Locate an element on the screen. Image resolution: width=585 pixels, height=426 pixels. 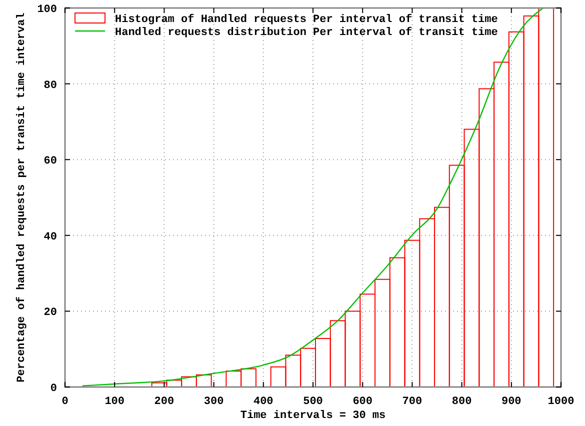
x-tick-label: 300 is located at coordinates (214, 402).